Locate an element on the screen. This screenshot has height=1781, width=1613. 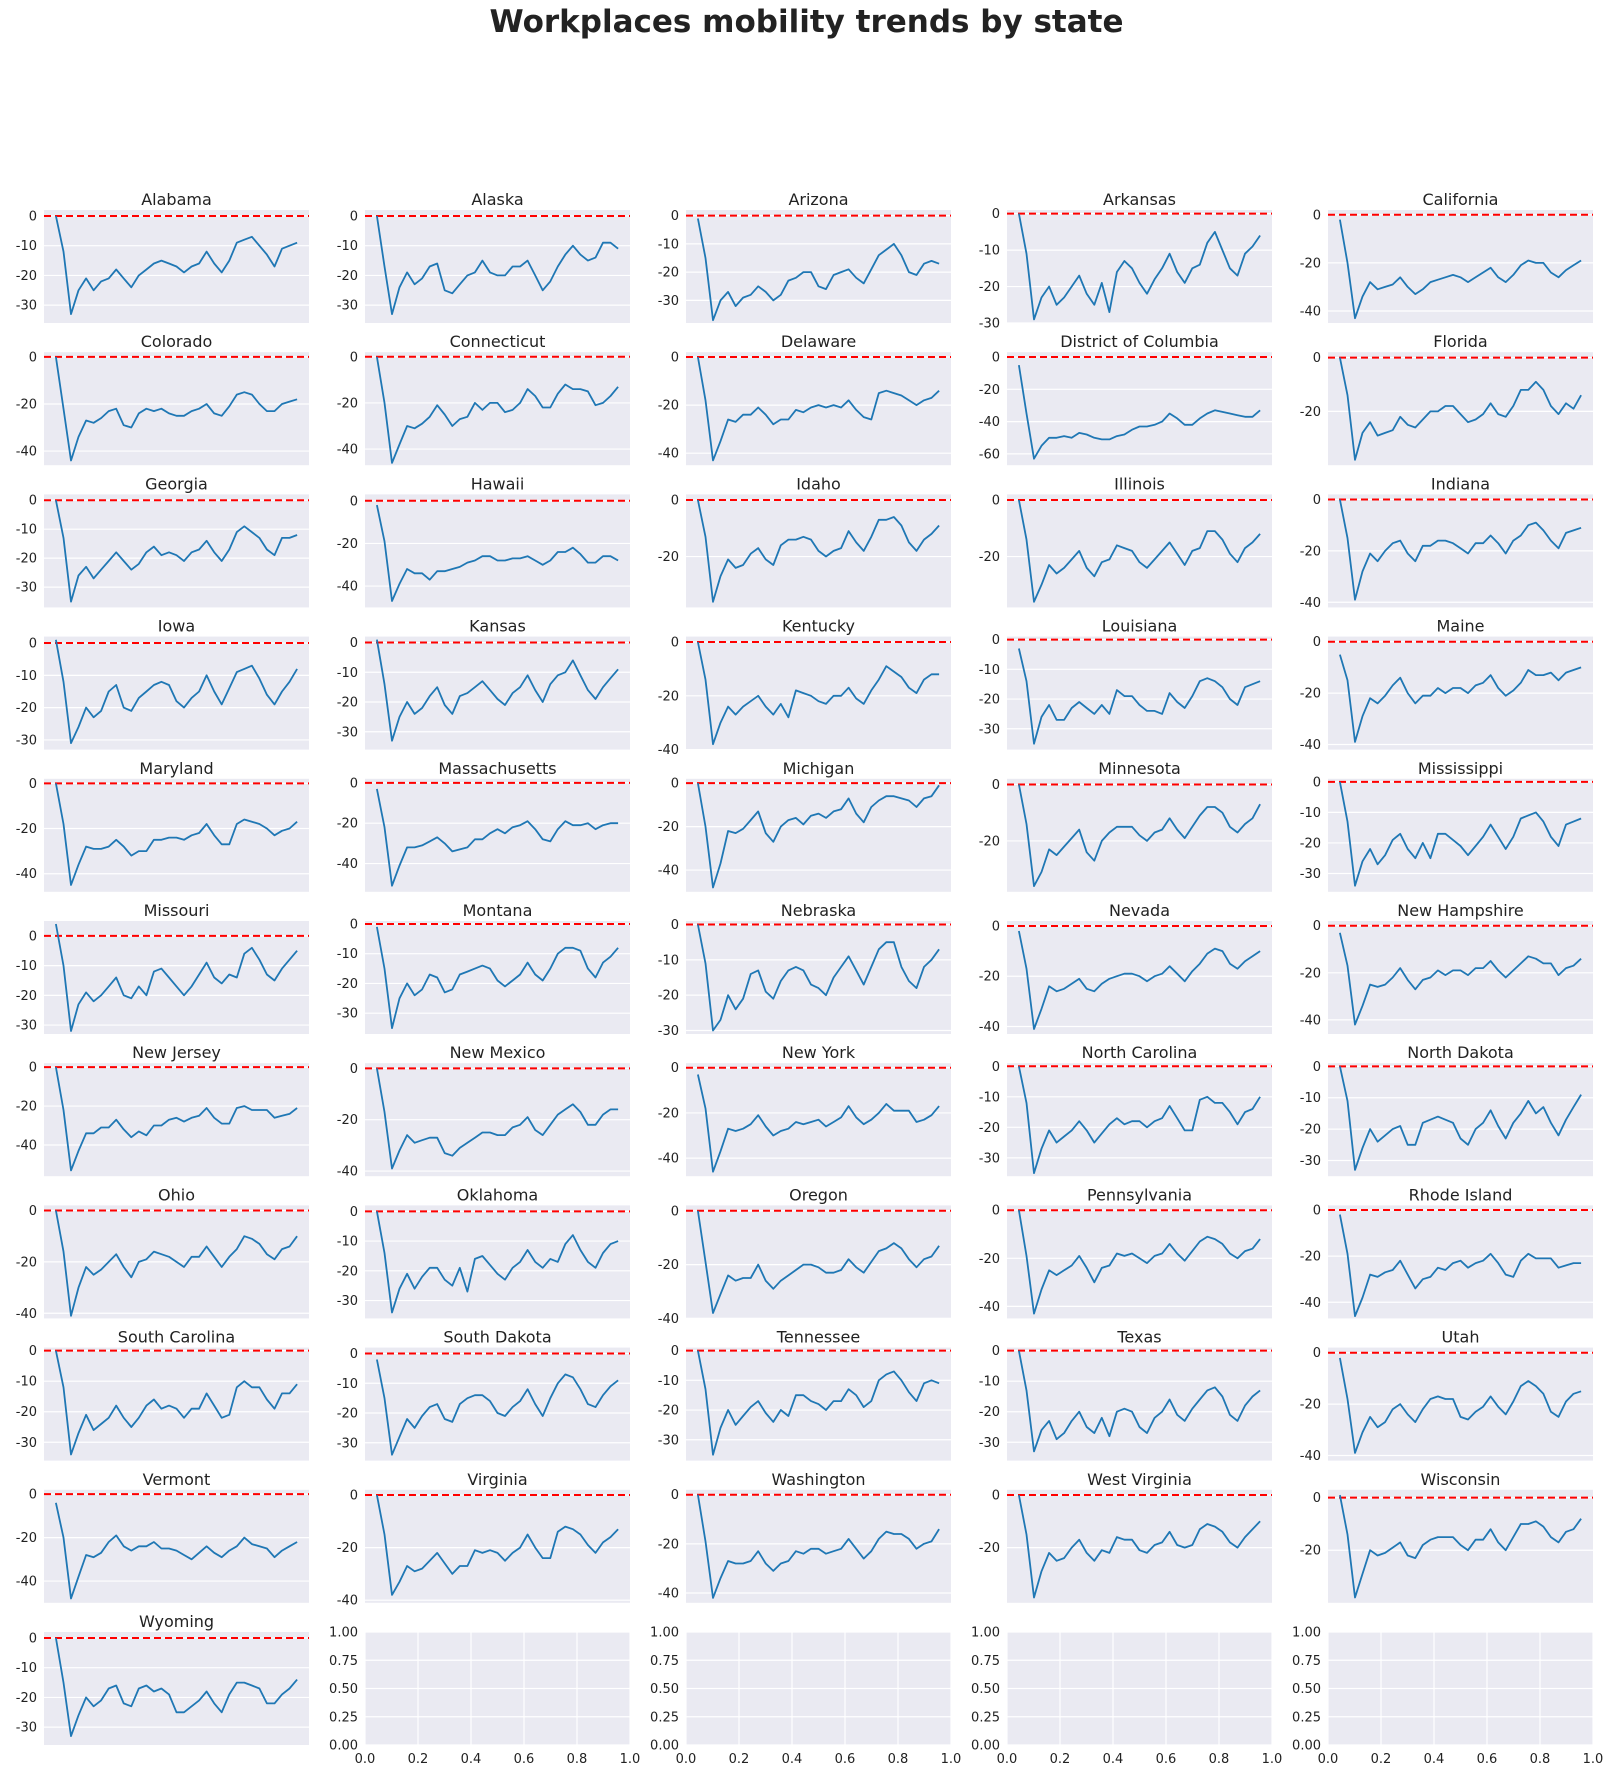
panel-title: Alaska is located at coordinates (497, 199).